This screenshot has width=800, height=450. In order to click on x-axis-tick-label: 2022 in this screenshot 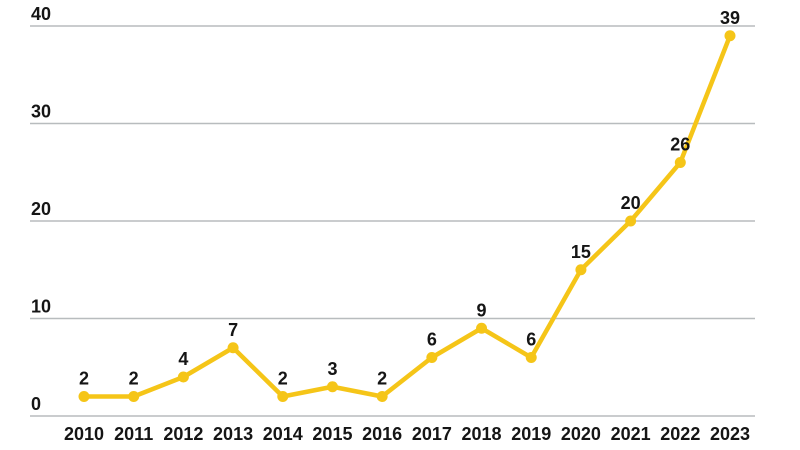, I will do `click(680, 434)`.